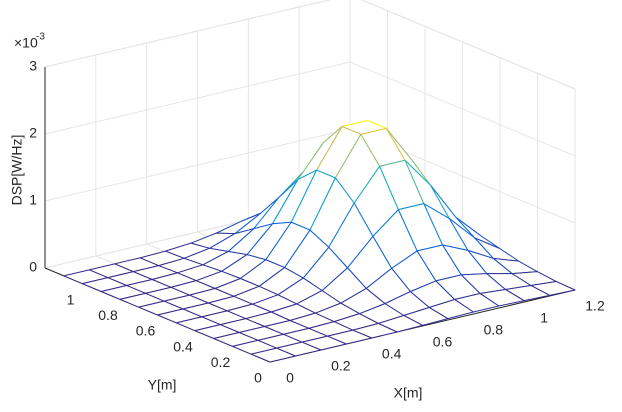 The height and width of the screenshot is (412, 622). What do you see at coordinates (26, 43) in the screenshot?
I see `z-multiplier: ×10` at bounding box center [26, 43].